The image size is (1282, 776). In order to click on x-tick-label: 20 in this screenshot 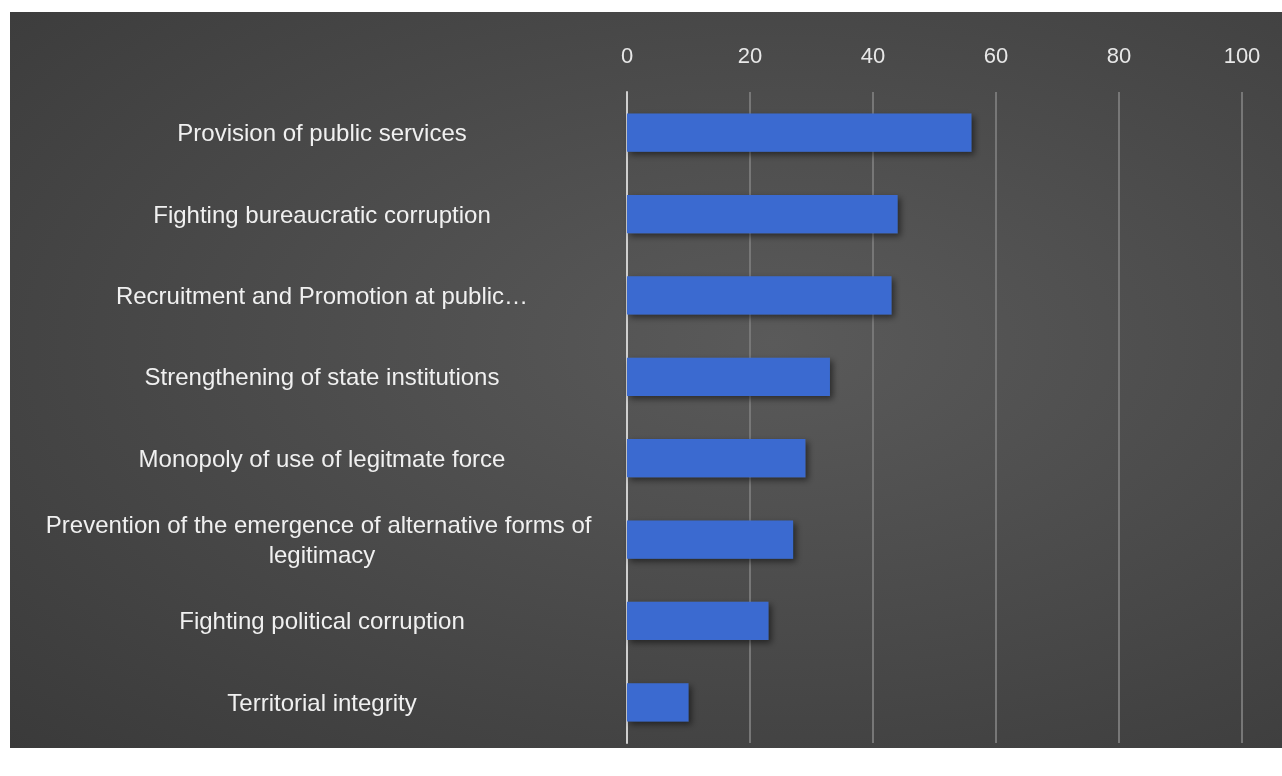, I will do `click(750, 55)`.